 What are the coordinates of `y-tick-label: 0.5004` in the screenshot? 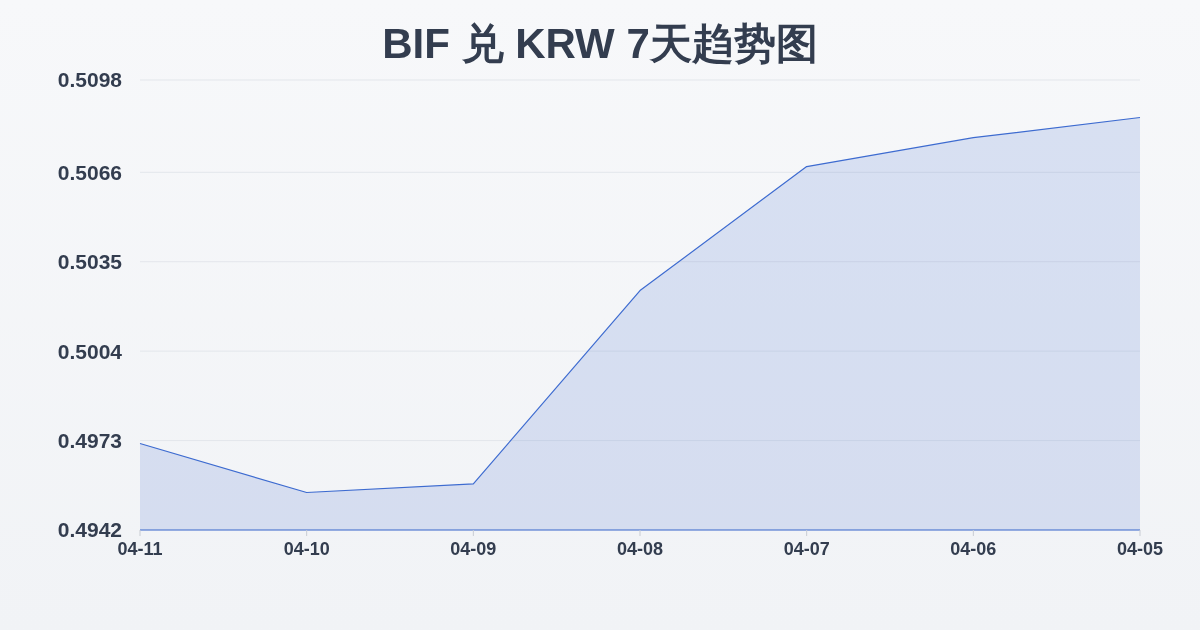 It's located at (90, 351).